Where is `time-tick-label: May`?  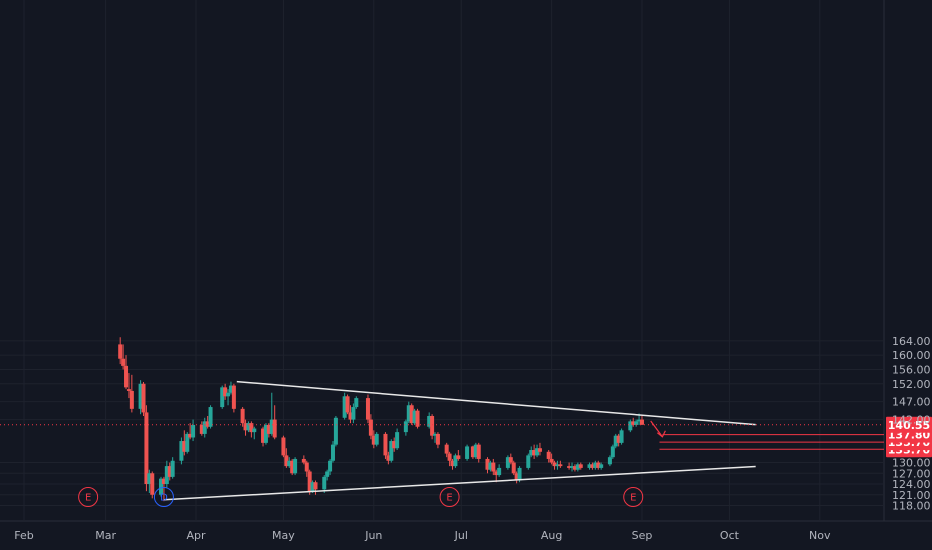 time-tick-label: May is located at coordinates (283, 535).